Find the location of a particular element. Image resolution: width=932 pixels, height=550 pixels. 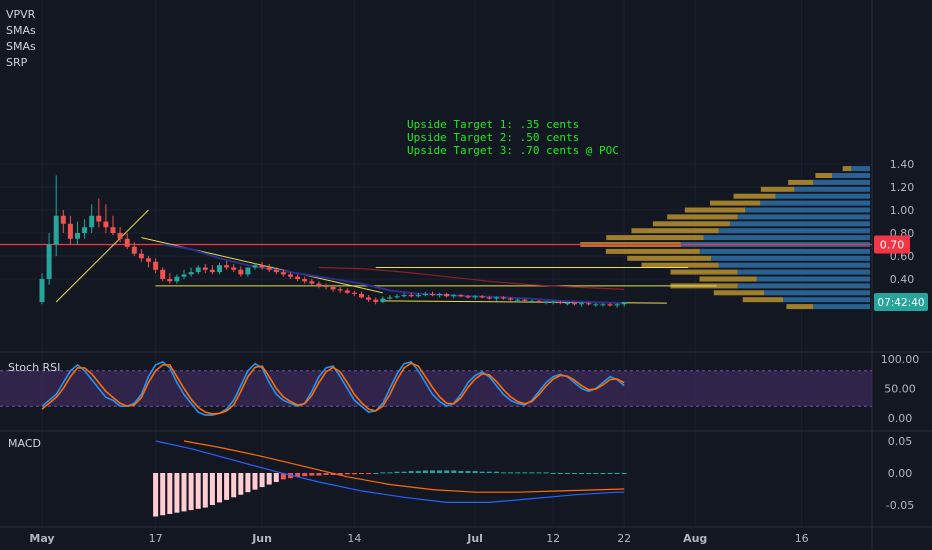

indicator-vpvr: VPVR is located at coordinates (21, 14).